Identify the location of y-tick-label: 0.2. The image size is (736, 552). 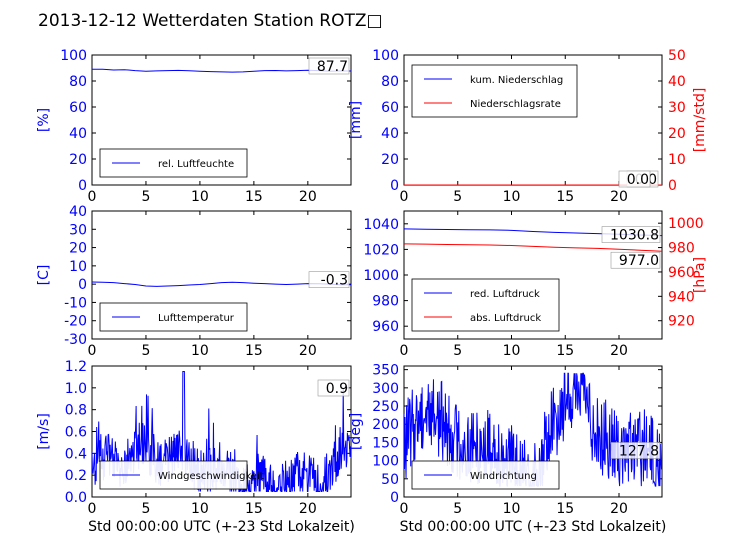
(76, 476).